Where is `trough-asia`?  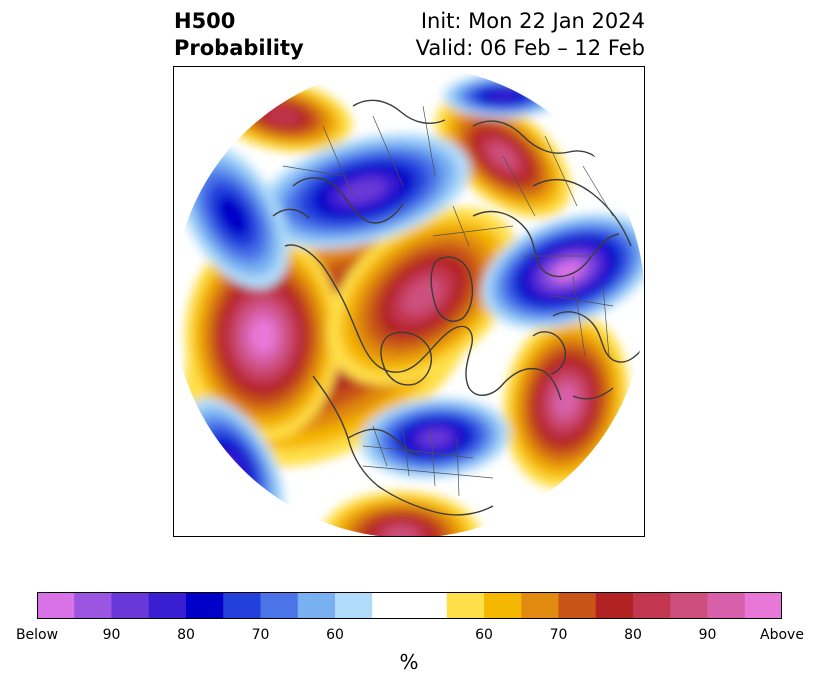 trough-asia is located at coordinates (363, 191).